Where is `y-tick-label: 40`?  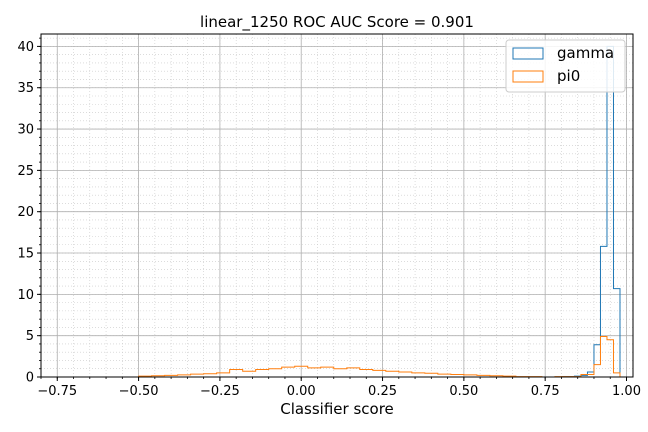
y-tick-label: 40 is located at coordinates (25, 47).